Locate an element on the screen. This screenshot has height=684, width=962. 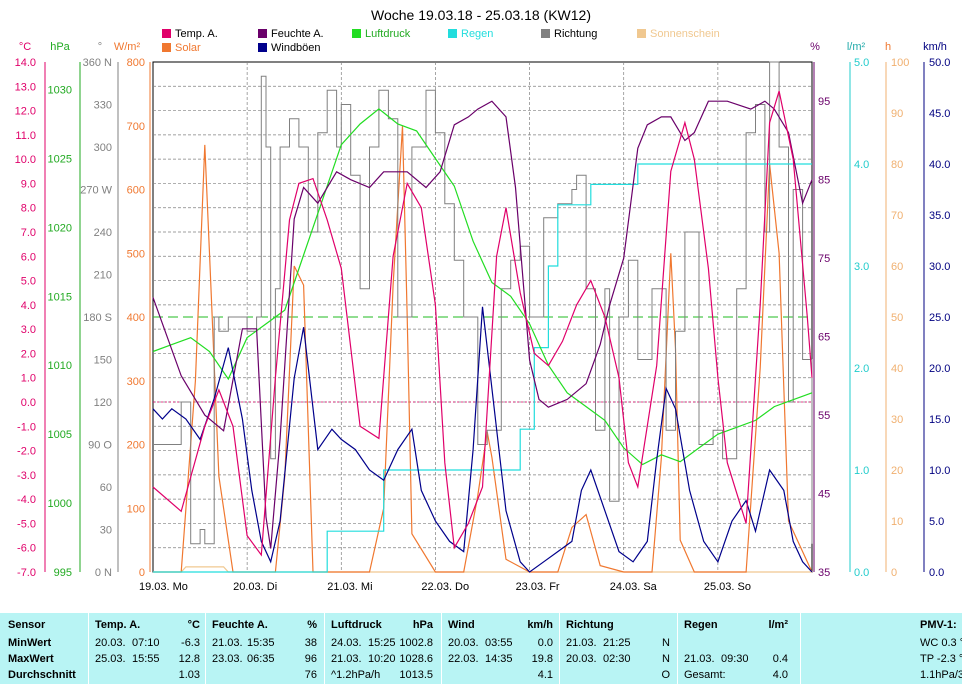
tick-label-wind: 50.0 is located at coordinates (939, 63).